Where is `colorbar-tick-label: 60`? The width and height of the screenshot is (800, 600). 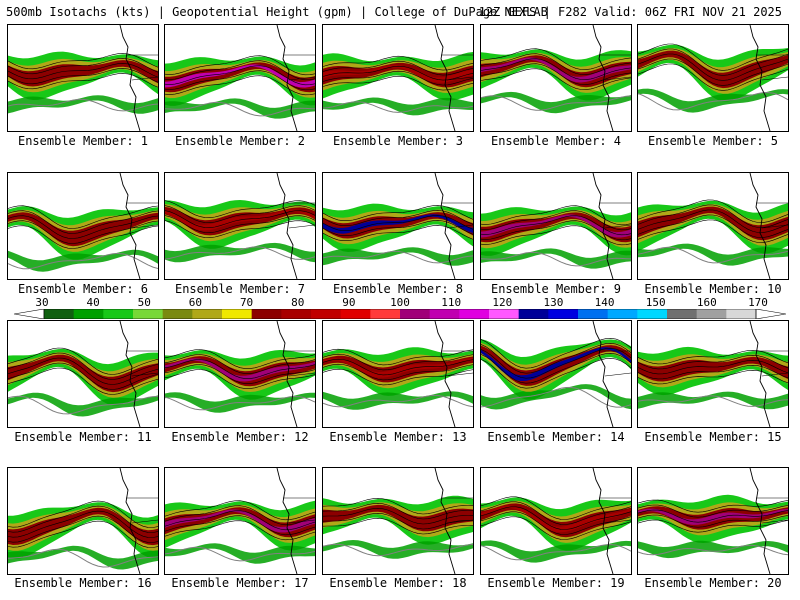
colorbar-tick-label: 60 is located at coordinates (195, 302).